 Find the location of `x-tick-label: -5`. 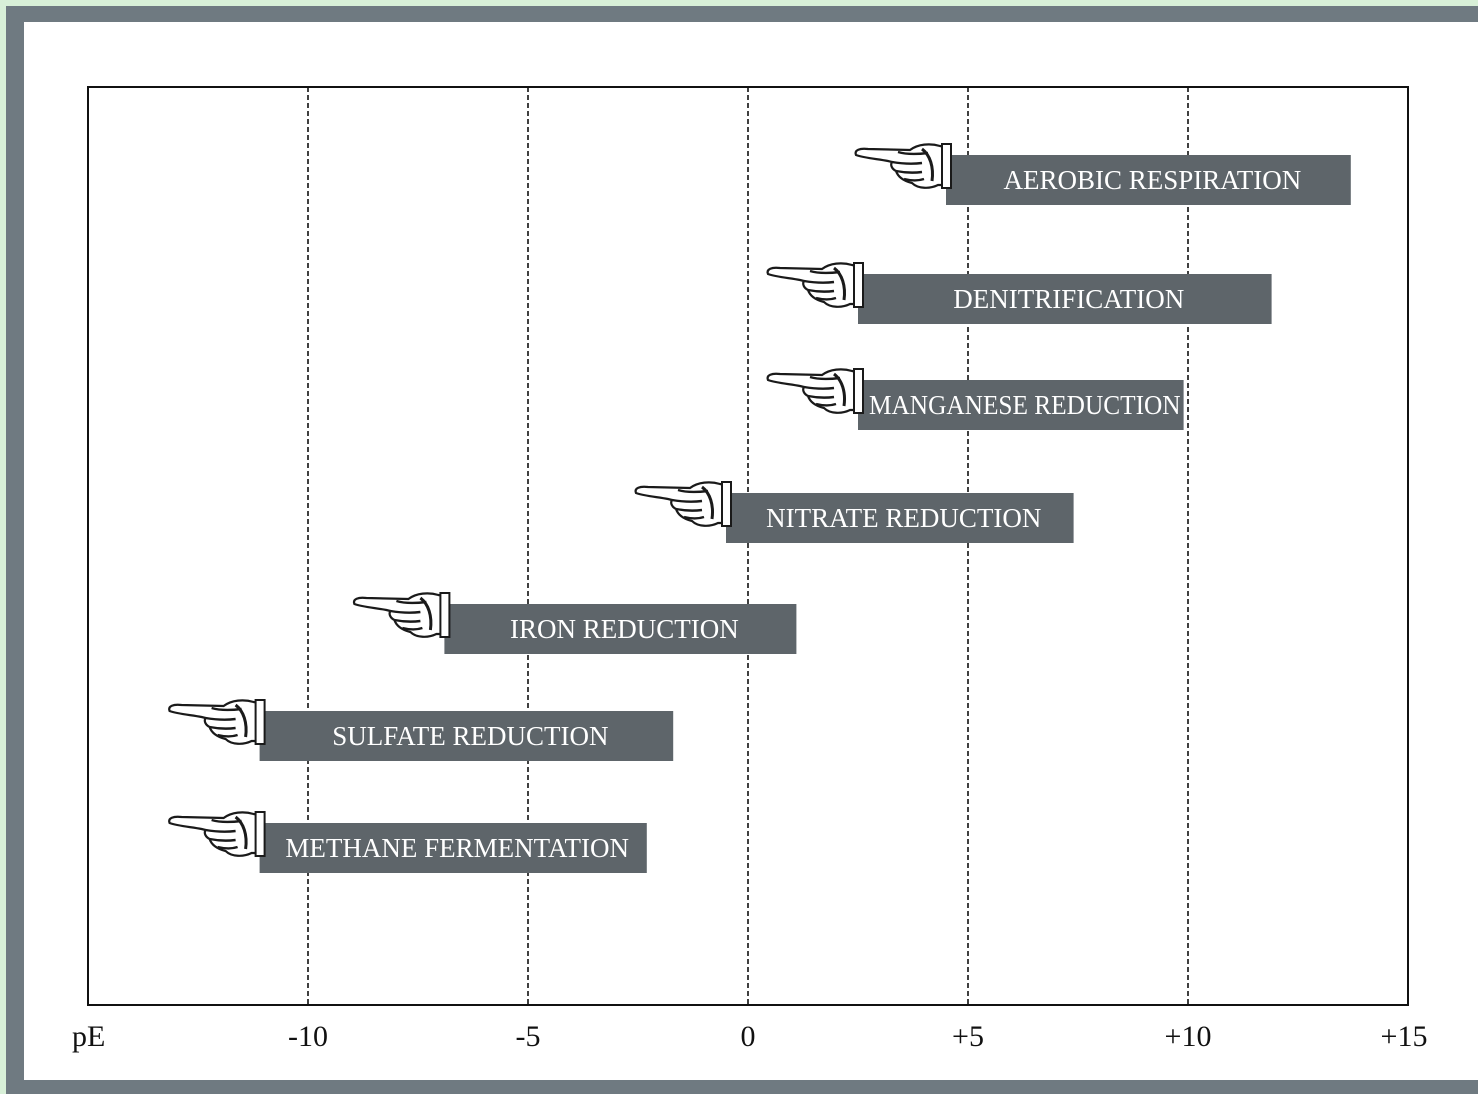

x-tick-label: -5 is located at coordinates (528, 1036).